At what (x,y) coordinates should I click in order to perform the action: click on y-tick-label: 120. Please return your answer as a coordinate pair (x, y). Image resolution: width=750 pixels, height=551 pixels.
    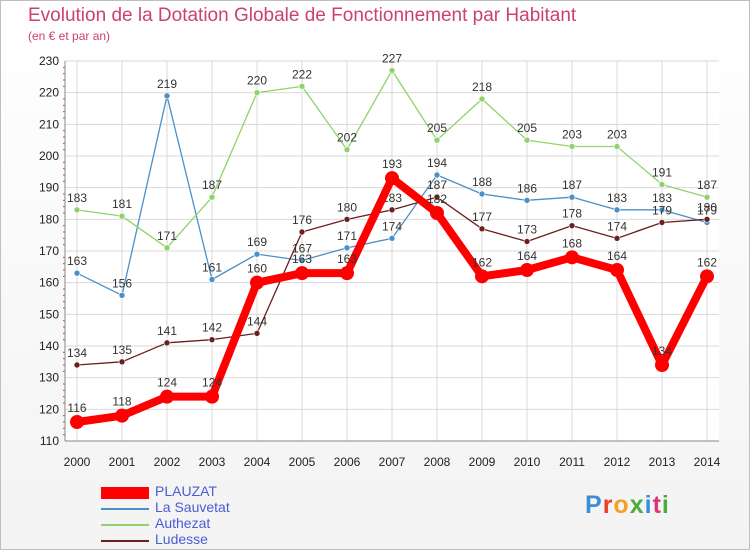
    Looking at the image, I should click on (49, 409).